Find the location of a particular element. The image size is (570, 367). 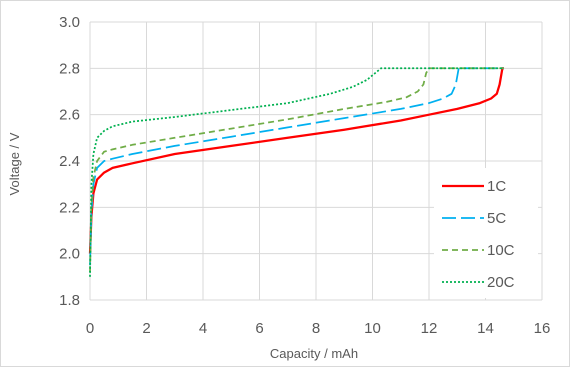

x-tick-label: 6 is located at coordinates (259, 328).